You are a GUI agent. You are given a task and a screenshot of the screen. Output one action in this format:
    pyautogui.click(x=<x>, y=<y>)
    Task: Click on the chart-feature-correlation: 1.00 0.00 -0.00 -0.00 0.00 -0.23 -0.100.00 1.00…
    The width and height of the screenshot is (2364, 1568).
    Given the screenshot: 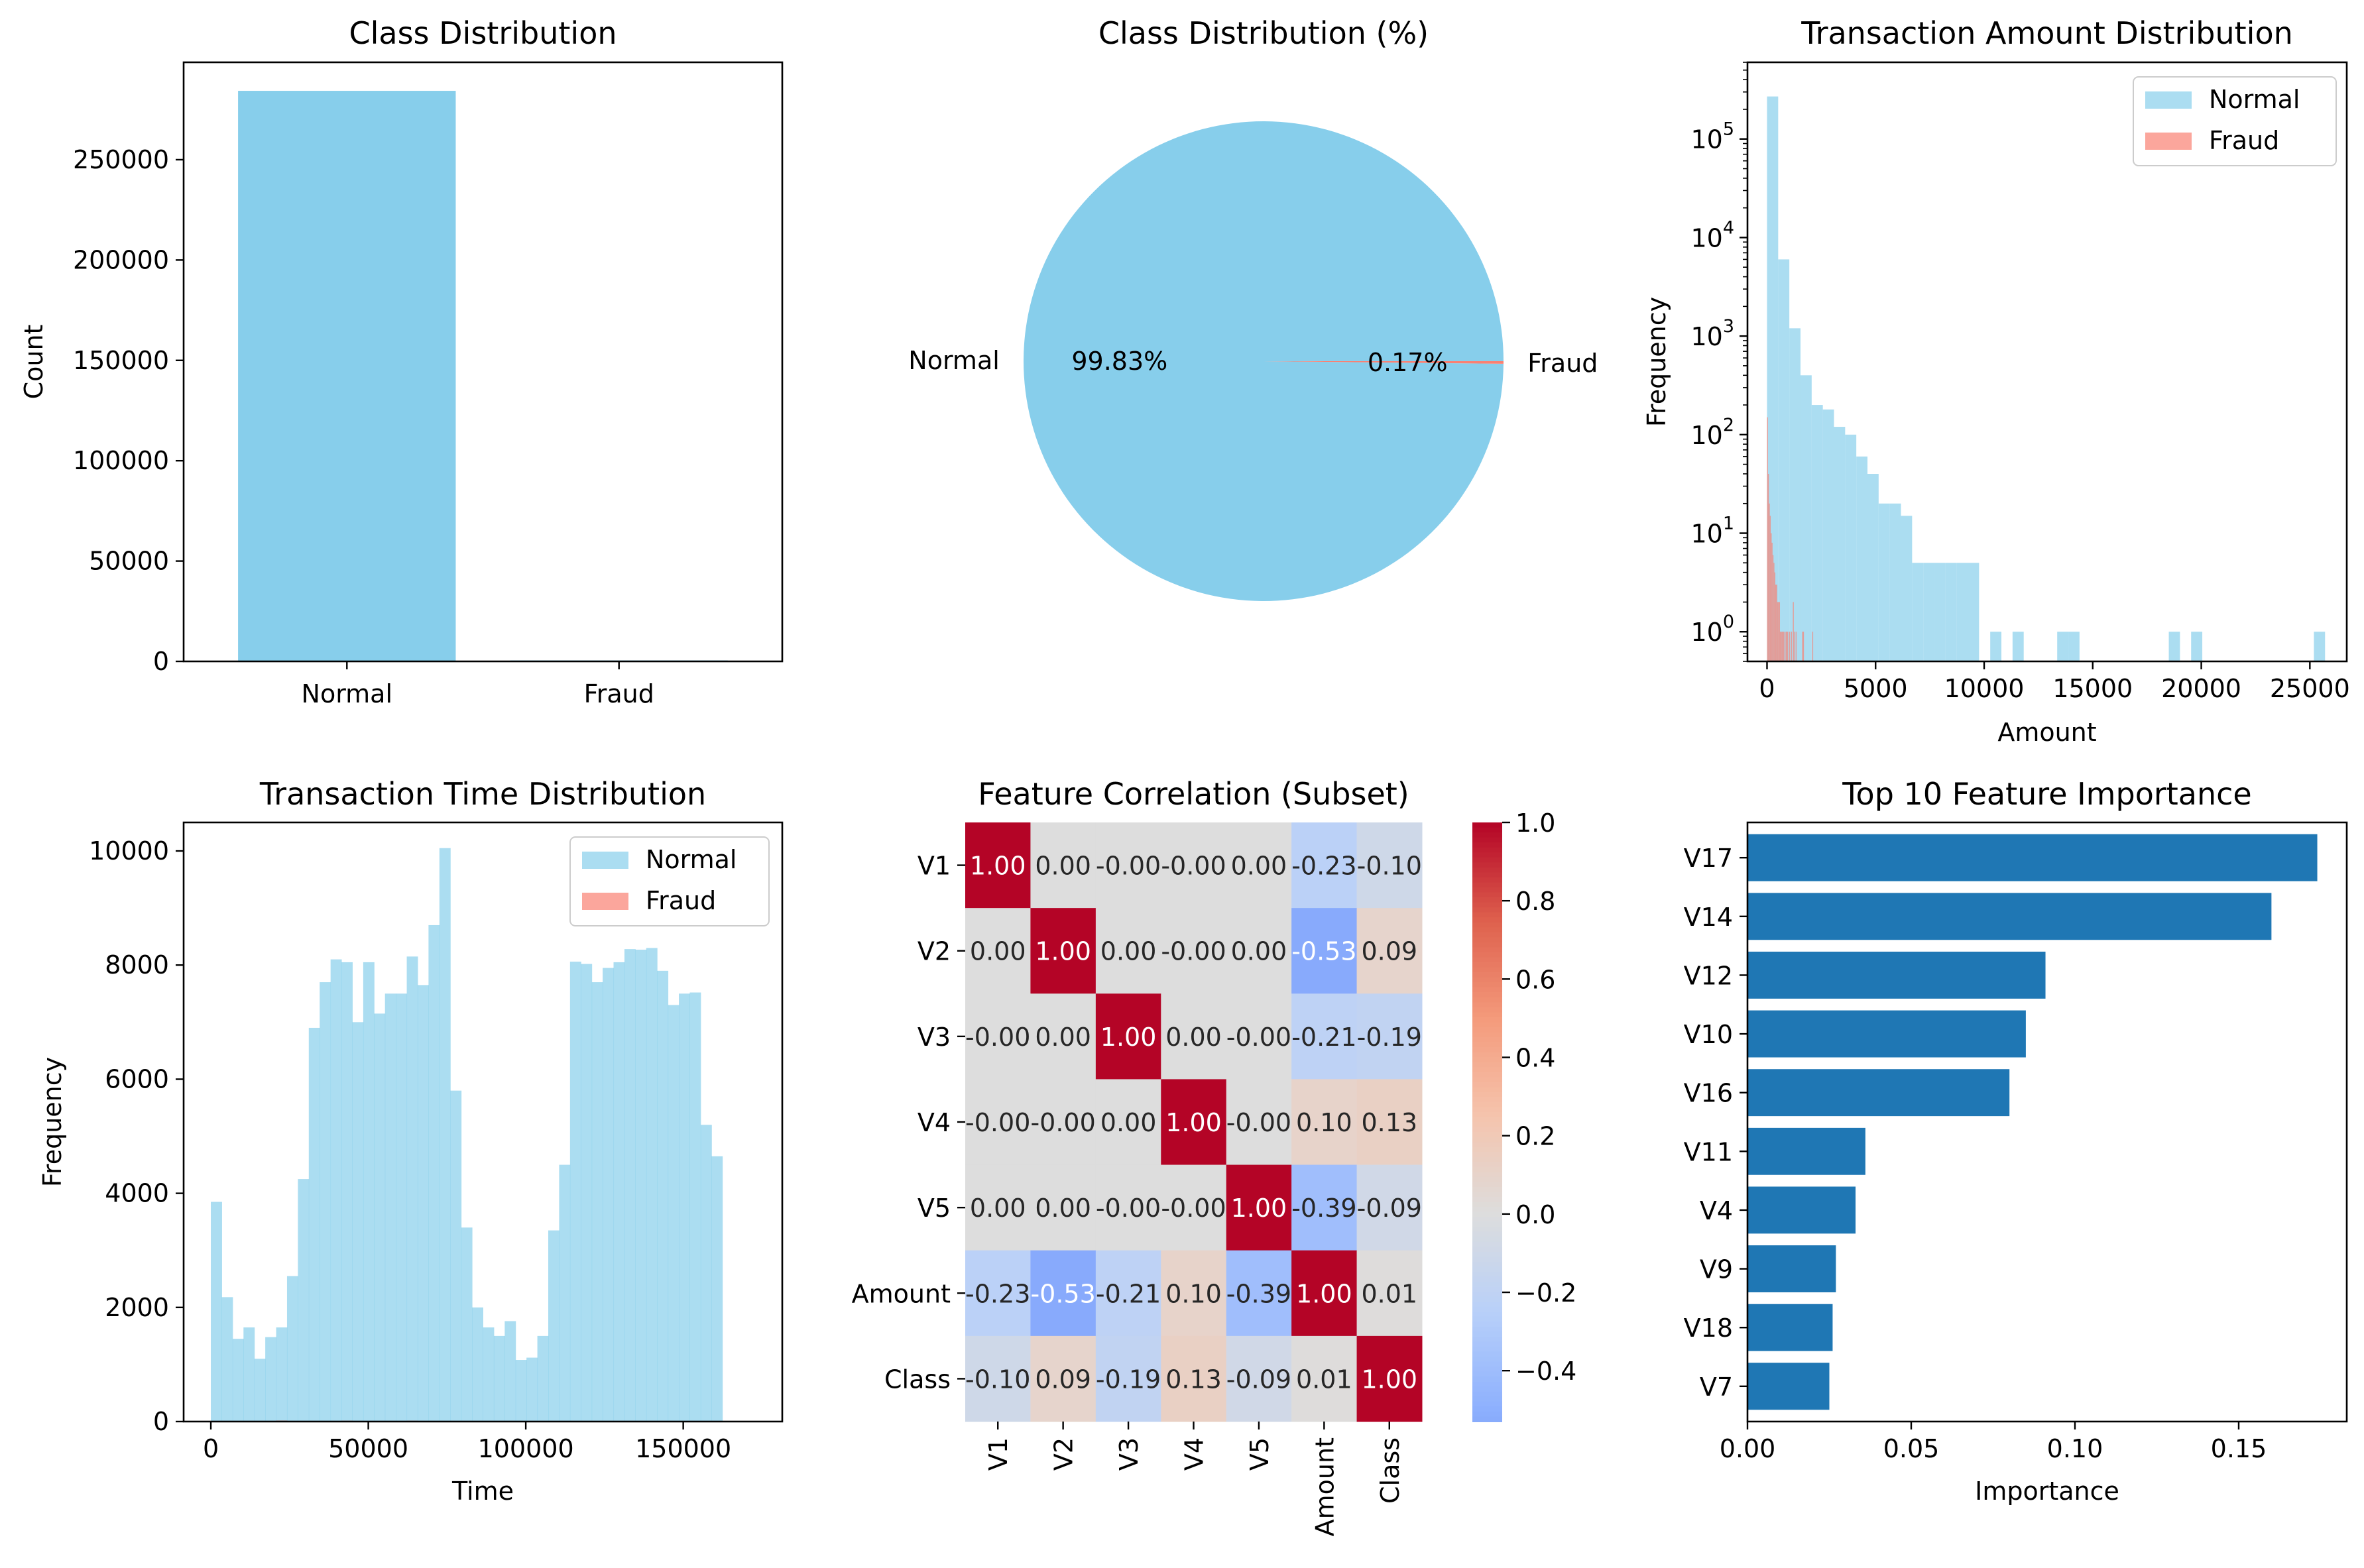 What is the action you would take?
    pyautogui.click(x=1214, y=1156)
    